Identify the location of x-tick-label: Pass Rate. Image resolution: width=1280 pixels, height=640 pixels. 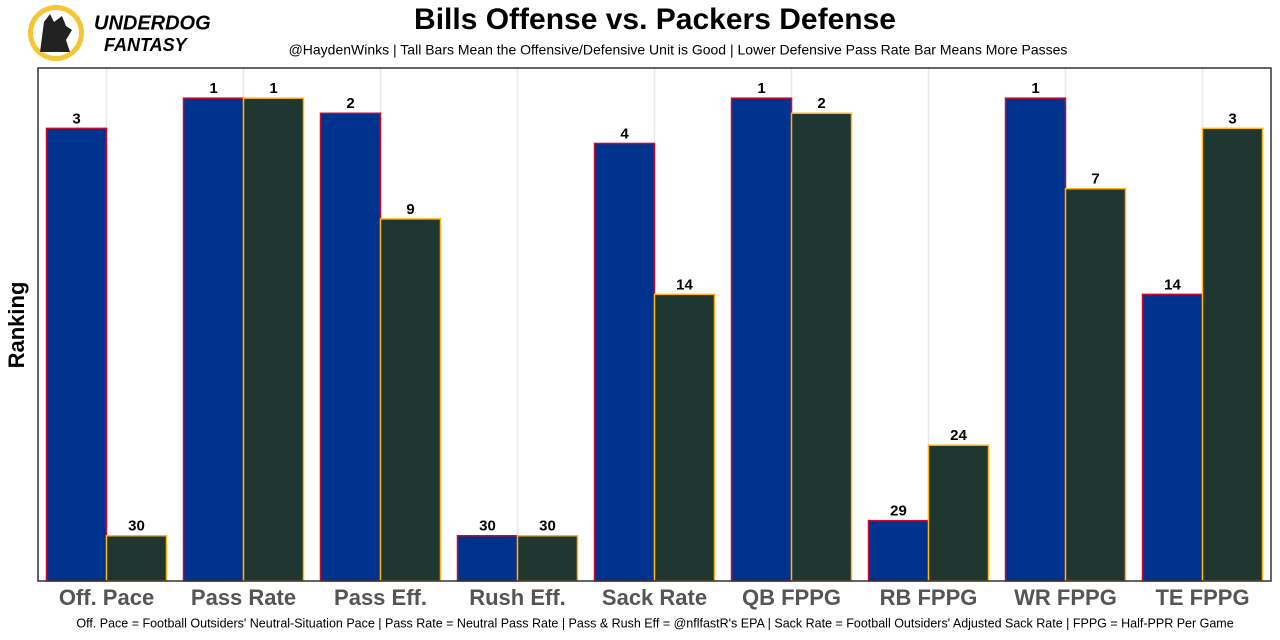
(243, 597).